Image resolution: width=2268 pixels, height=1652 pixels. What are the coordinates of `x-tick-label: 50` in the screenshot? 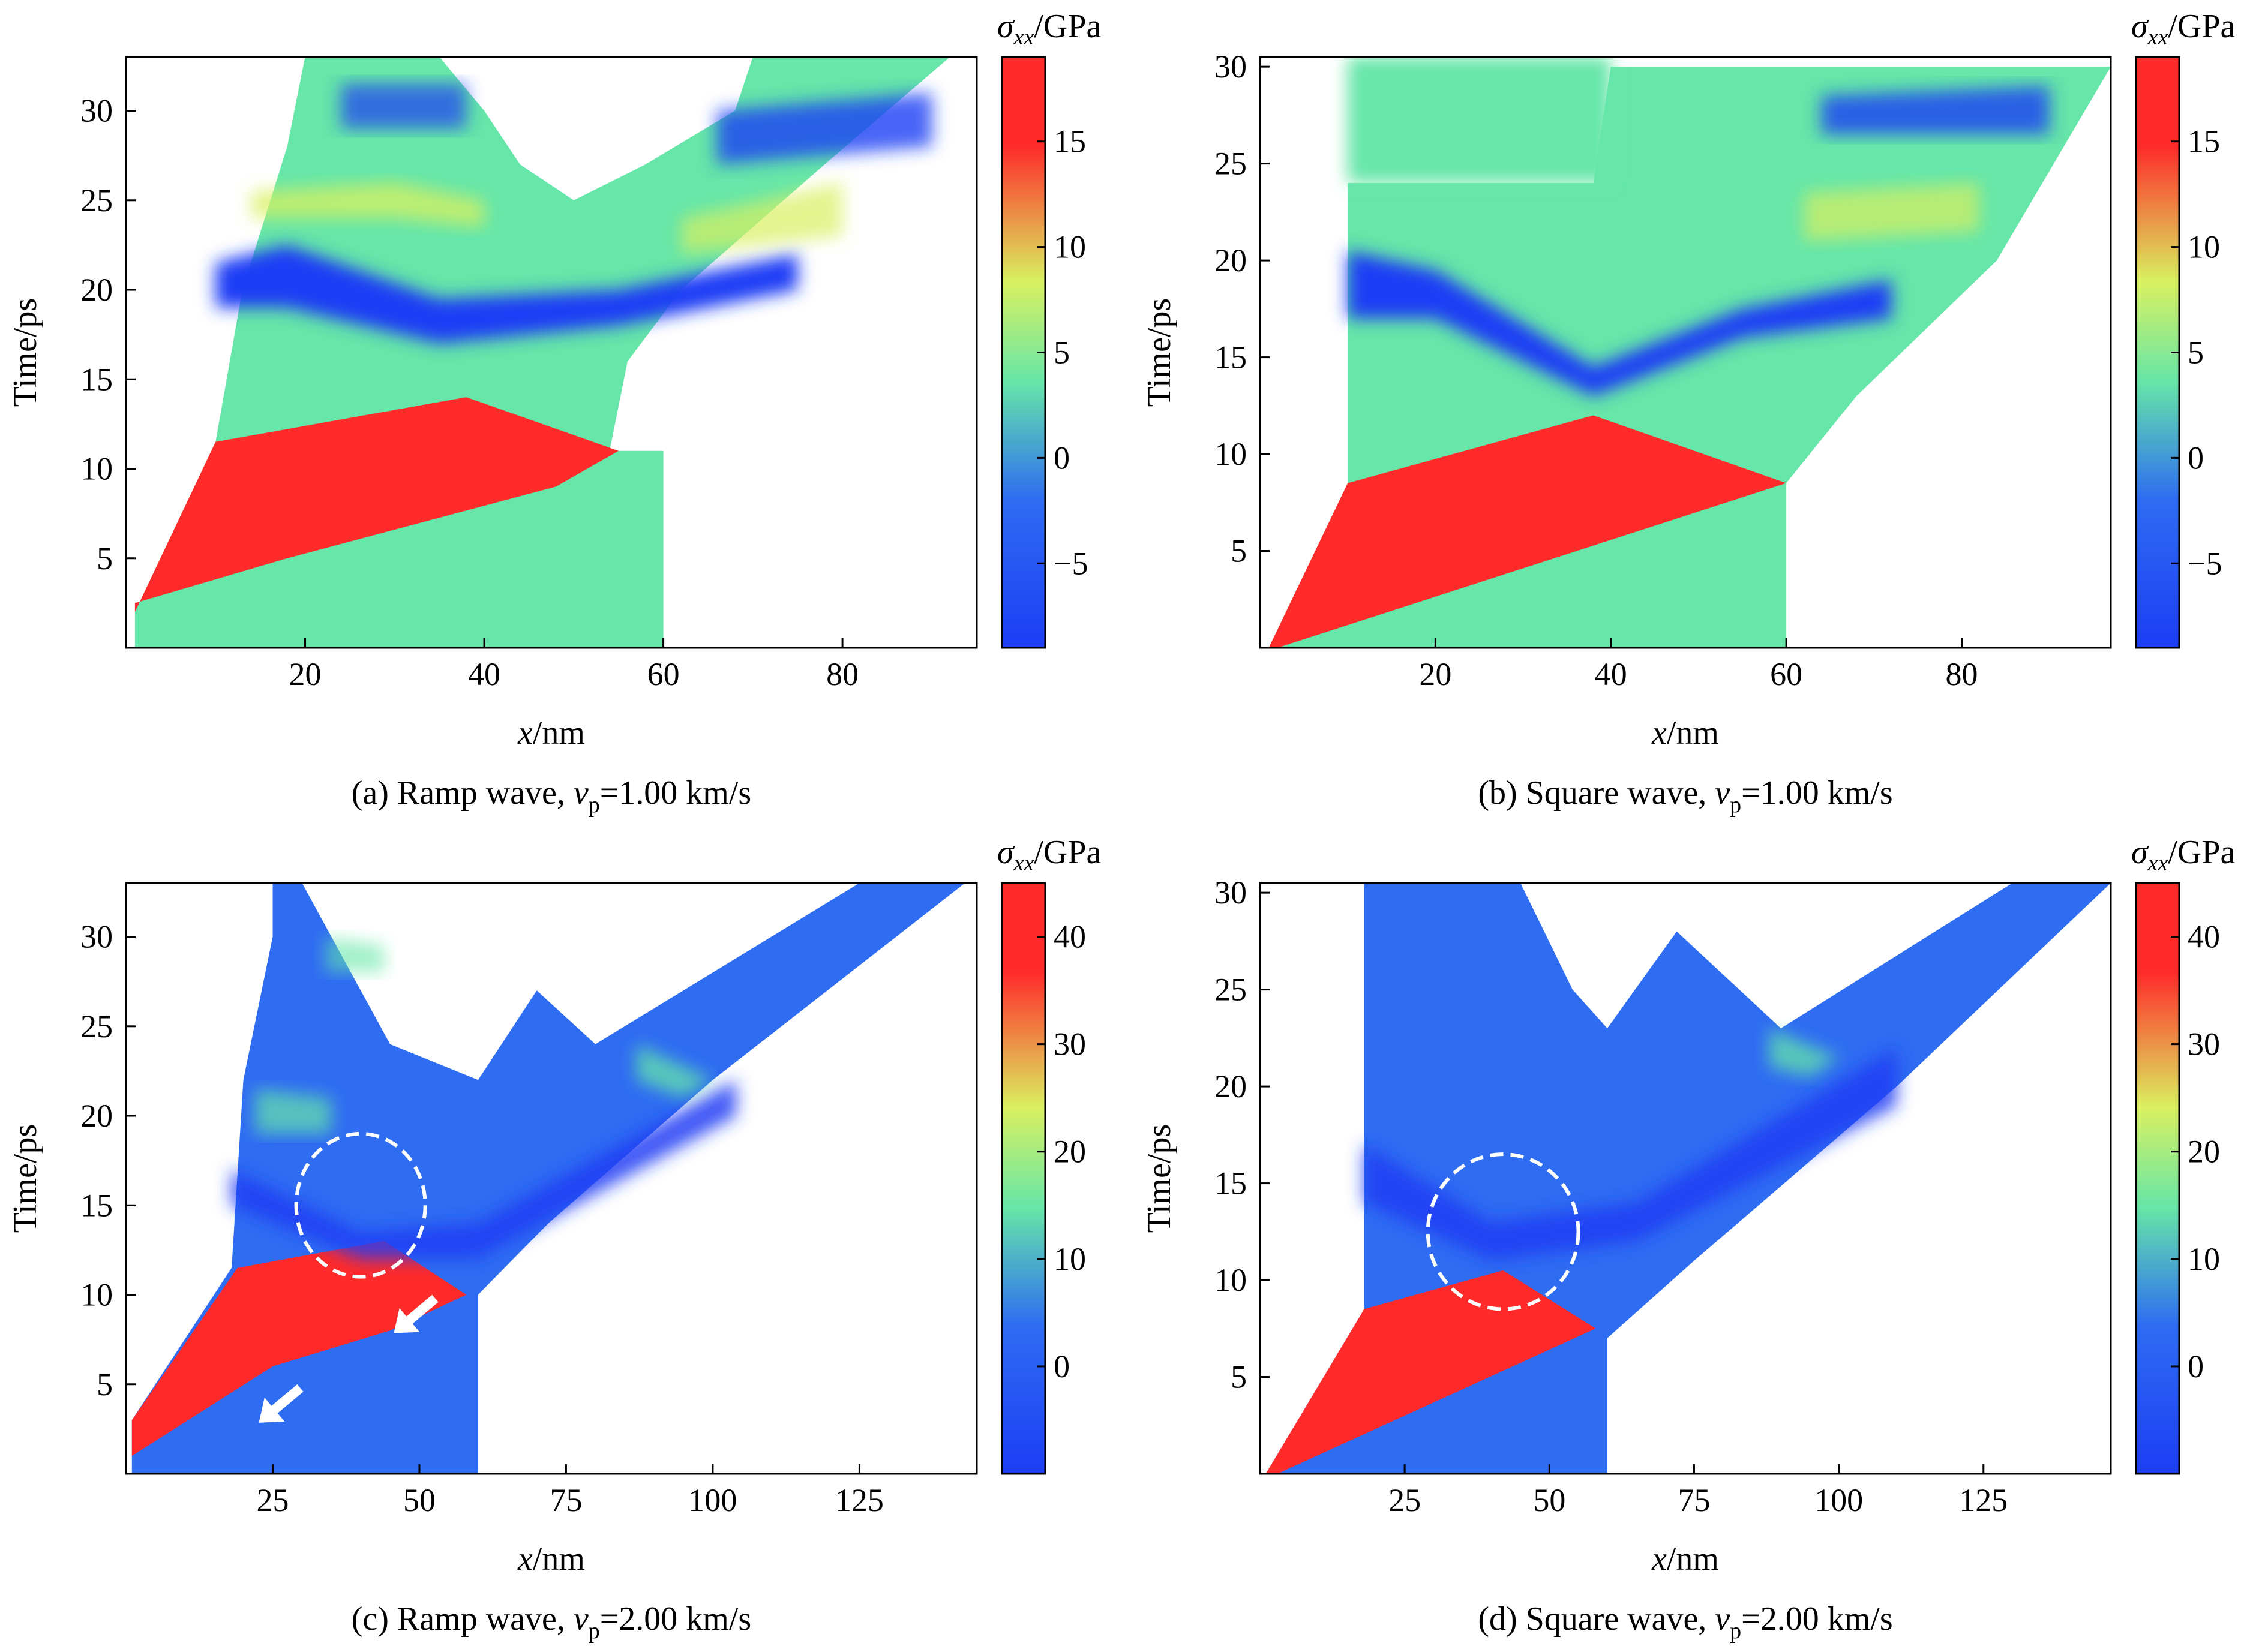 It's located at (1549, 1500).